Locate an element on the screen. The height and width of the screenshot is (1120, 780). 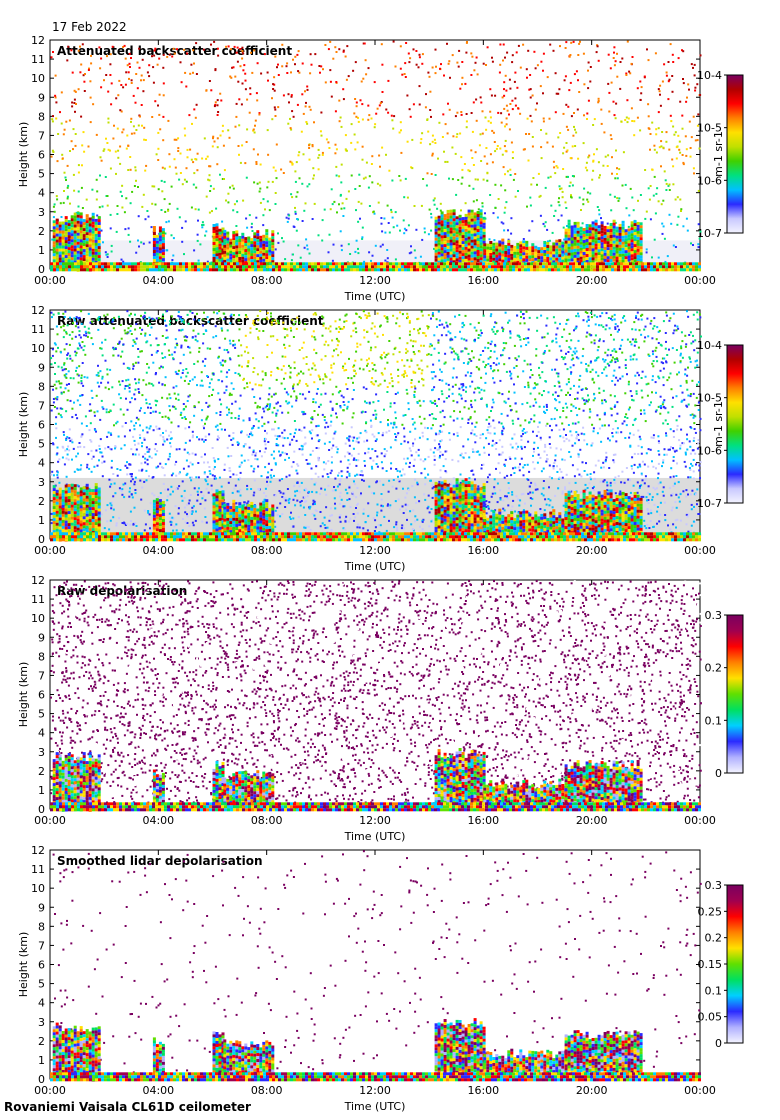
colorbar-tick-label: 0.15 is located at coordinates (710, 964).